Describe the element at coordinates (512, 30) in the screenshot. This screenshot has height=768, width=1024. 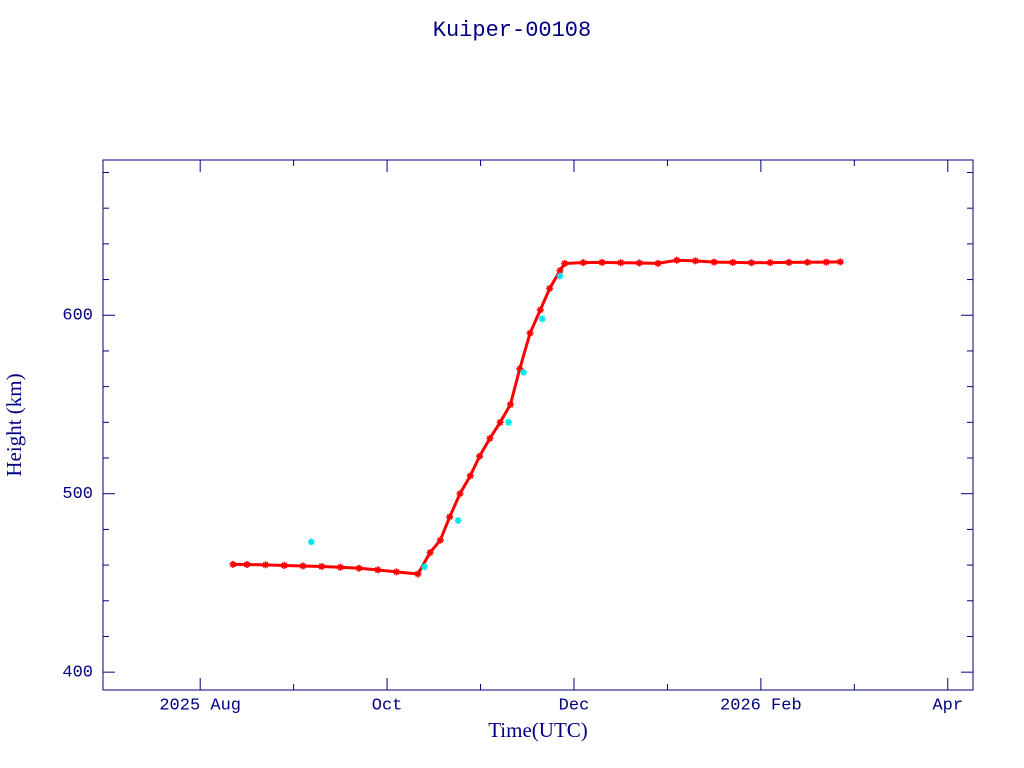
I see `chart-title: Kuiper-00108` at that location.